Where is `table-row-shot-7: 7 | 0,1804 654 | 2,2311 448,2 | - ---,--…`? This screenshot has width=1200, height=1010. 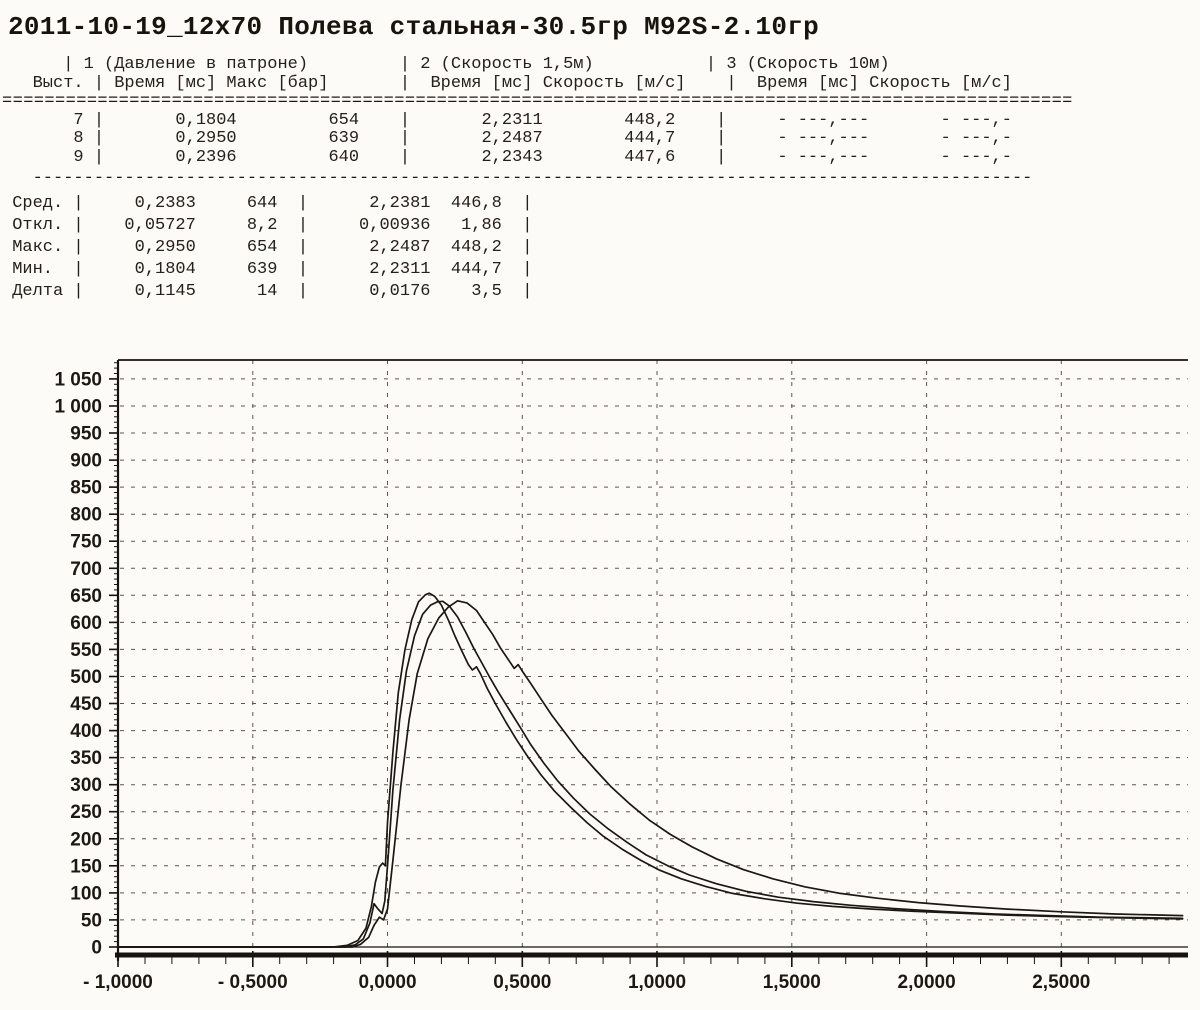 table-row-shot-7: 7 | 0,1804 654 | 2,2311 448,2 | - ---,--… is located at coordinates (507, 120).